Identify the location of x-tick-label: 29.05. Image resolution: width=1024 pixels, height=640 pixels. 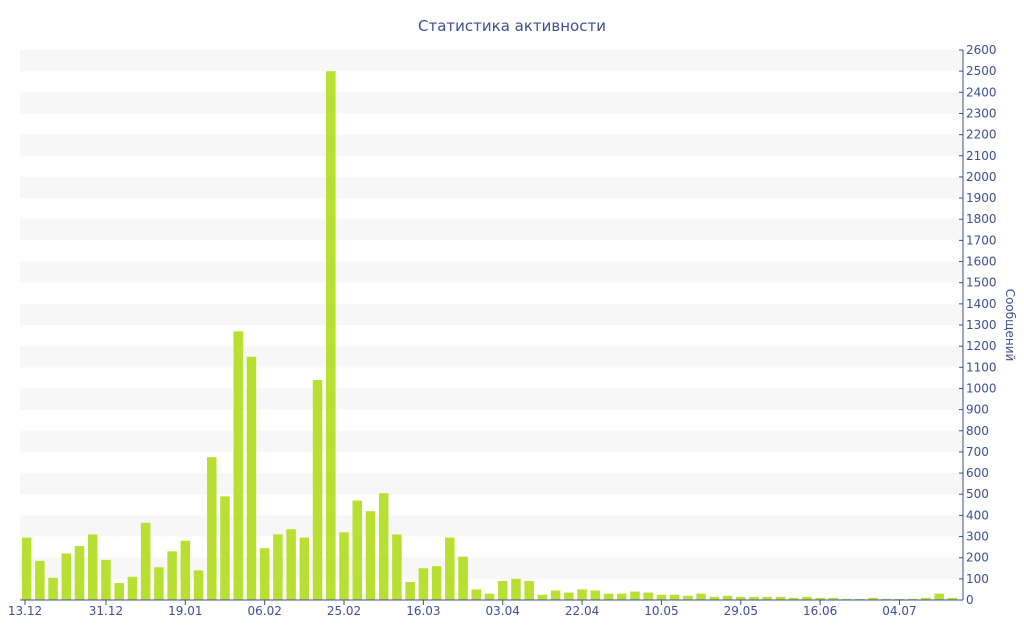
(741, 611).